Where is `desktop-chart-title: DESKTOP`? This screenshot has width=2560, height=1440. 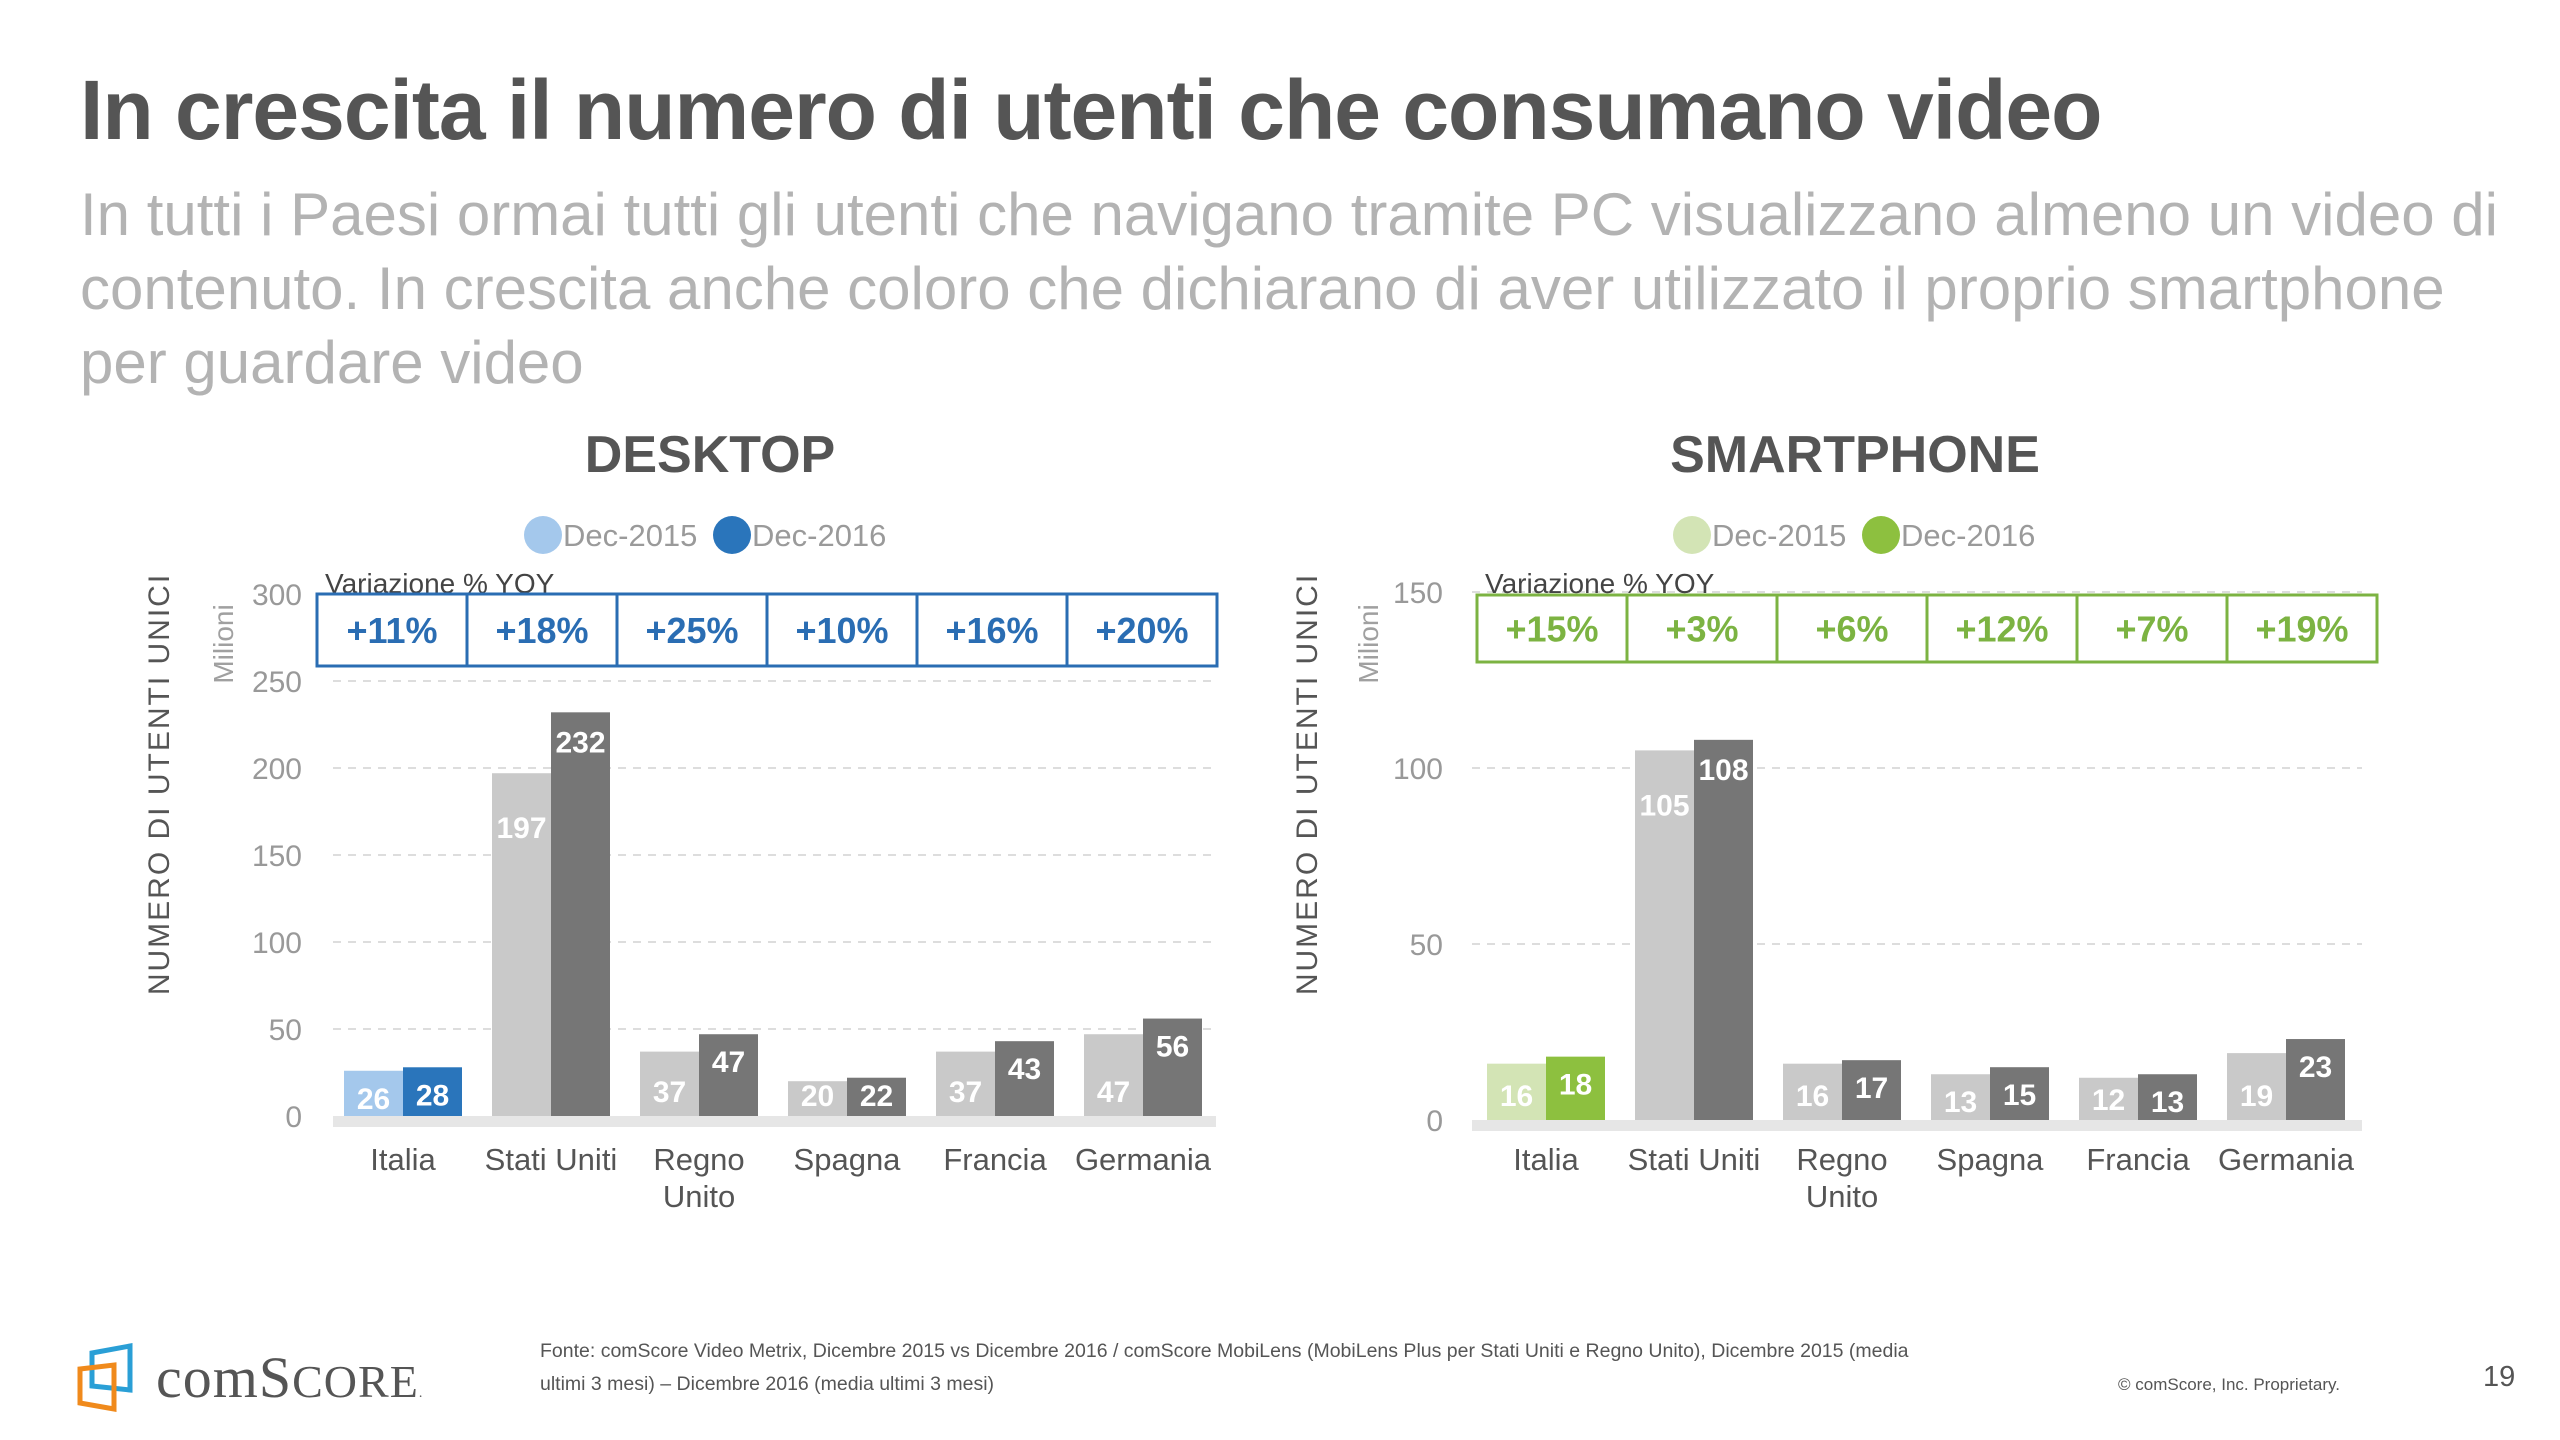 desktop-chart-title: DESKTOP is located at coordinates (710, 455).